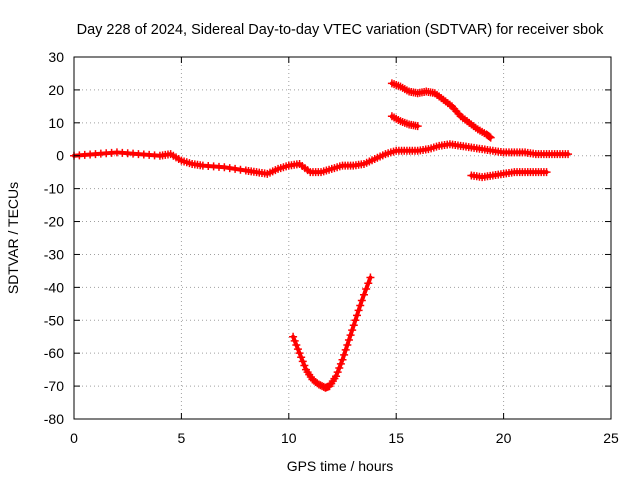 Image resolution: width=640 pixels, height=480 pixels. Describe the element at coordinates (509, 175) in the screenshot. I see `series-lower-segment` at that location.